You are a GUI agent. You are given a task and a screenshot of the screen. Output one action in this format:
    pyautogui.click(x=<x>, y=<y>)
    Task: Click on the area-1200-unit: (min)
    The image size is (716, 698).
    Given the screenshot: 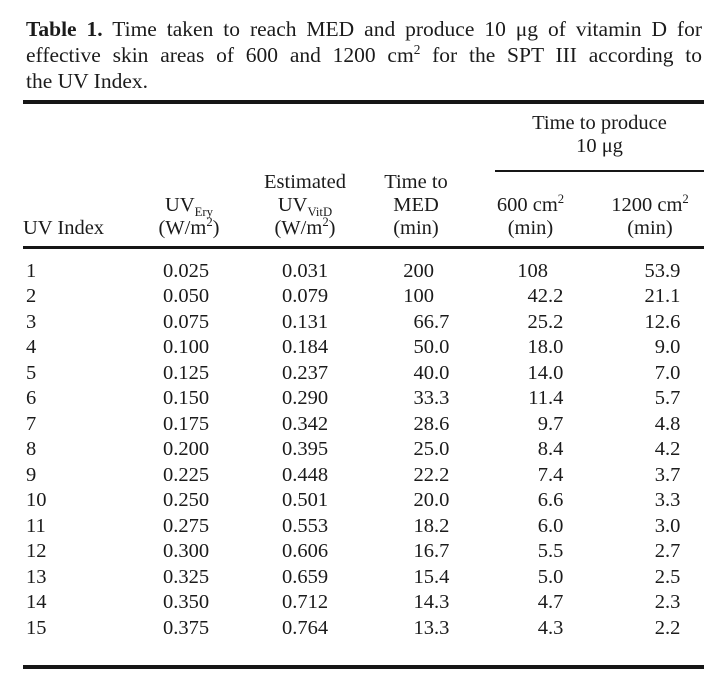 What is the action you would take?
    pyautogui.click(x=650, y=228)
    